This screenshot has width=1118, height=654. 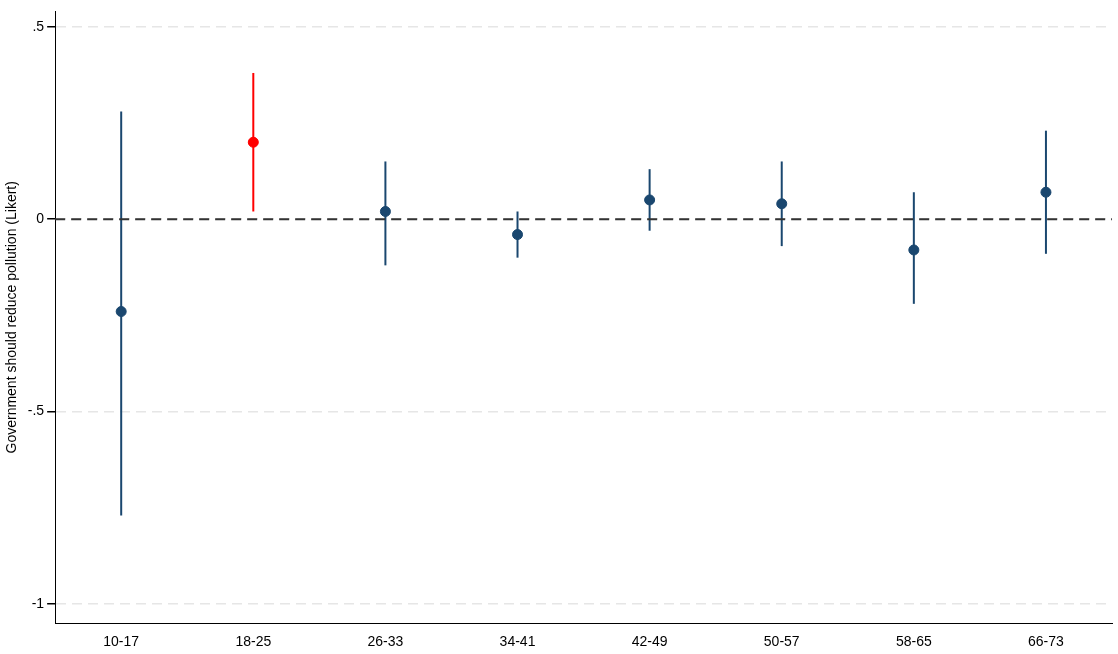 I want to click on x-tick-label: 18-25, so click(x=253, y=641).